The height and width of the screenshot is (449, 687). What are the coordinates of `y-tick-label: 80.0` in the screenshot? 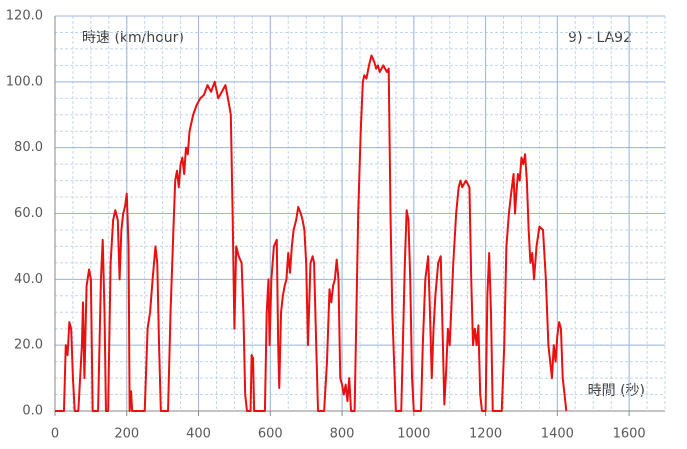 It's located at (28, 147).